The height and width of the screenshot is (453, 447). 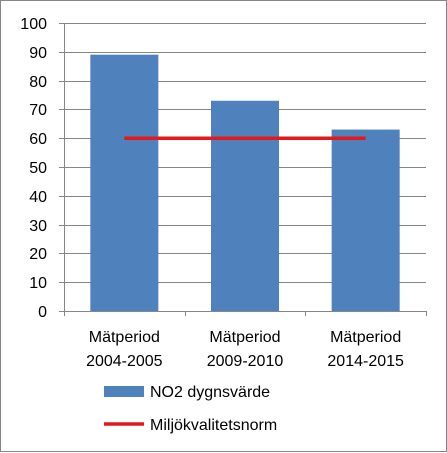 I want to click on y-tick-label: 30, so click(x=38, y=226).